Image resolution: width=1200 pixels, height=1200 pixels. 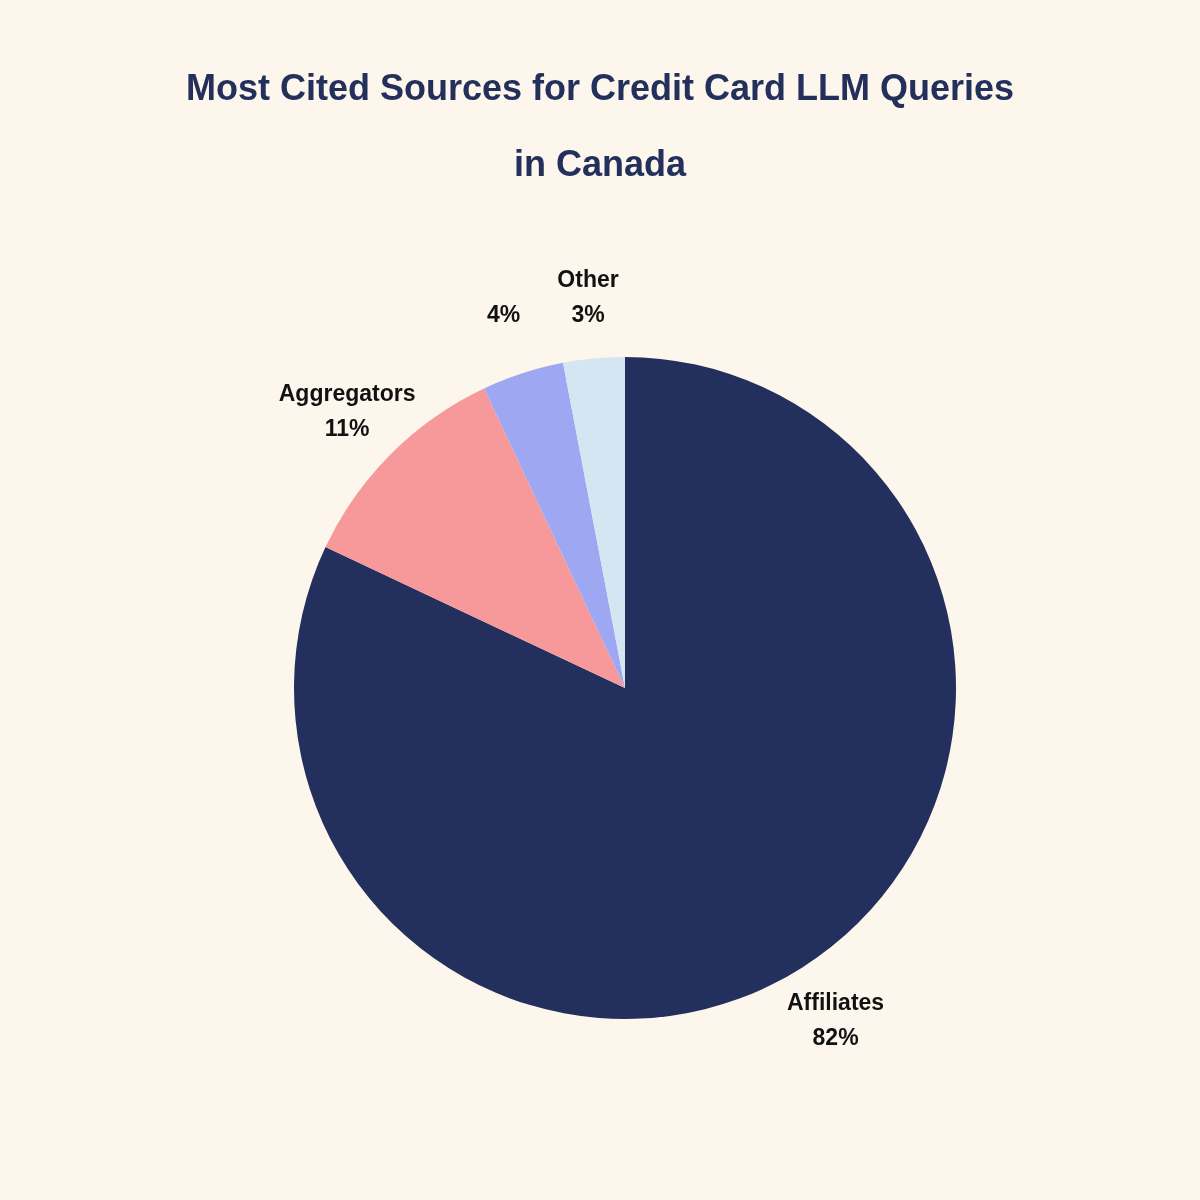 What do you see at coordinates (347, 392) in the screenshot?
I see `slice-label: Aggregators` at bounding box center [347, 392].